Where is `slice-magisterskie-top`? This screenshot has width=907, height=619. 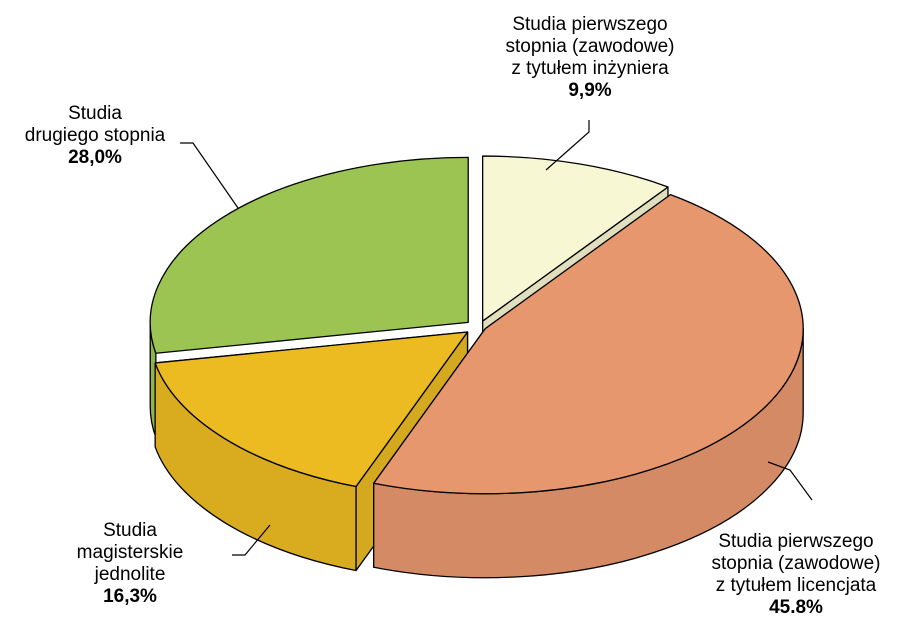
slice-magisterskie-top is located at coordinates (311, 409).